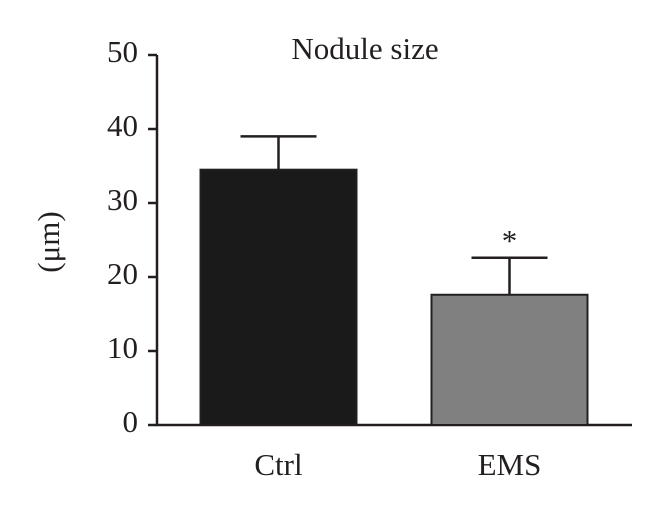 This screenshot has width=660, height=514. What do you see at coordinates (122, 273) in the screenshot?
I see `y-tick-label: 20` at bounding box center [122, 273].